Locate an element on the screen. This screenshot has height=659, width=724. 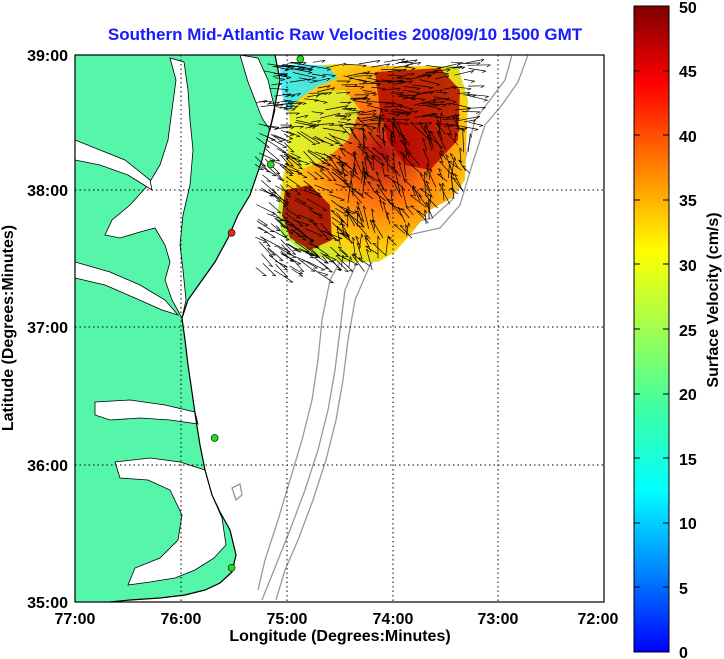
y-tick-label: 37:00 is located at coordinates (47, 328).